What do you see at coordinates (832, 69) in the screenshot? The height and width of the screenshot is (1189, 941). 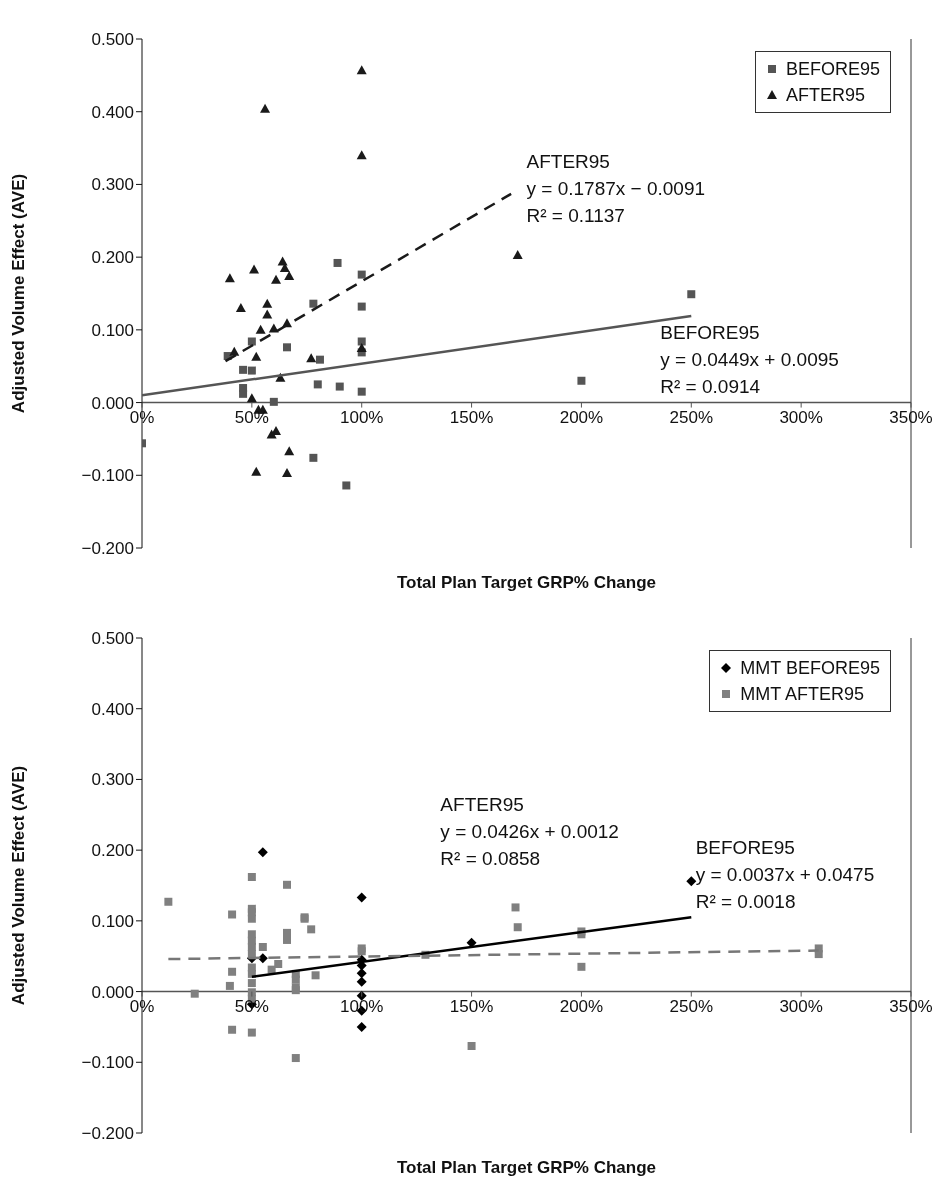 I see `legend-label: BEFORE95` at bounding box center [832, 69].